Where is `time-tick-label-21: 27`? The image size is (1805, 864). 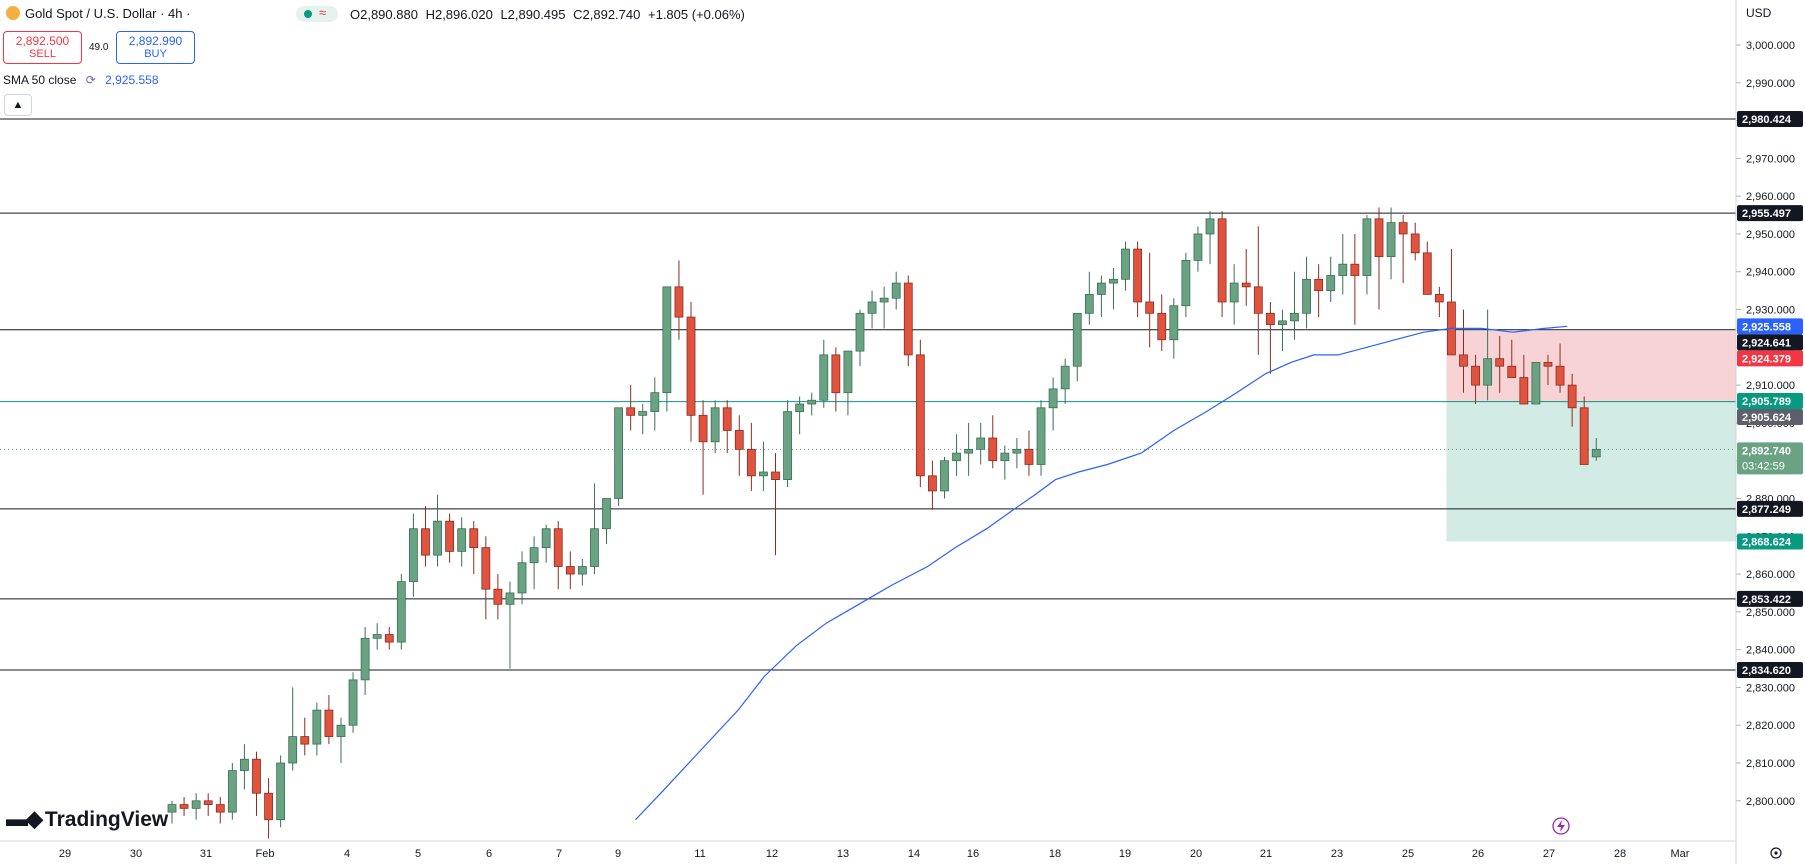 time-tick-label-21: 27 is located at coordinates (1549, 854).